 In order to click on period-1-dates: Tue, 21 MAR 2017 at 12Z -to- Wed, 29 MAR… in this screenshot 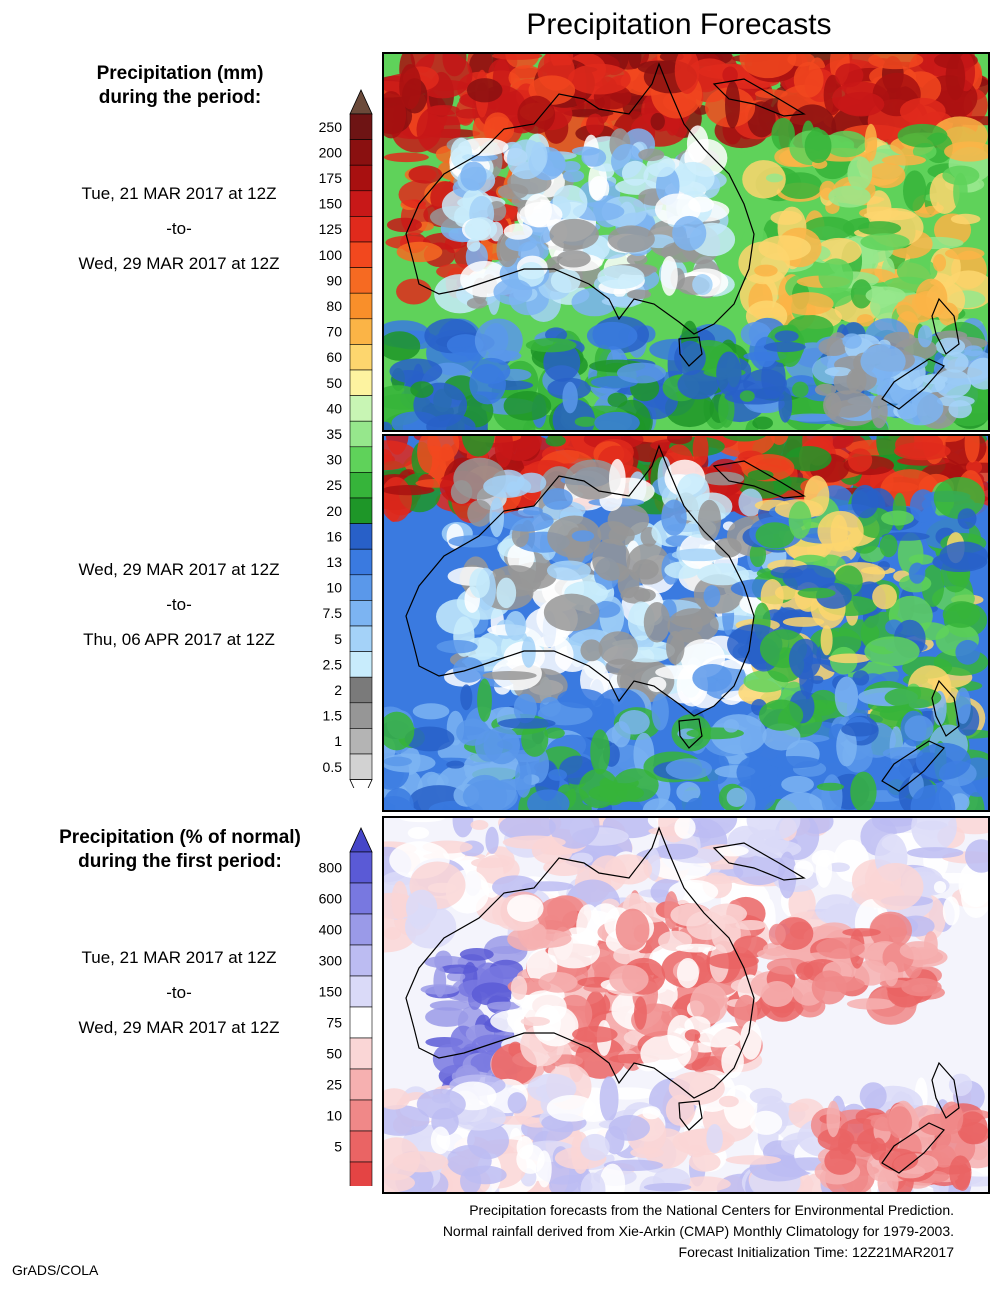, I will do `click(179, 228)`.